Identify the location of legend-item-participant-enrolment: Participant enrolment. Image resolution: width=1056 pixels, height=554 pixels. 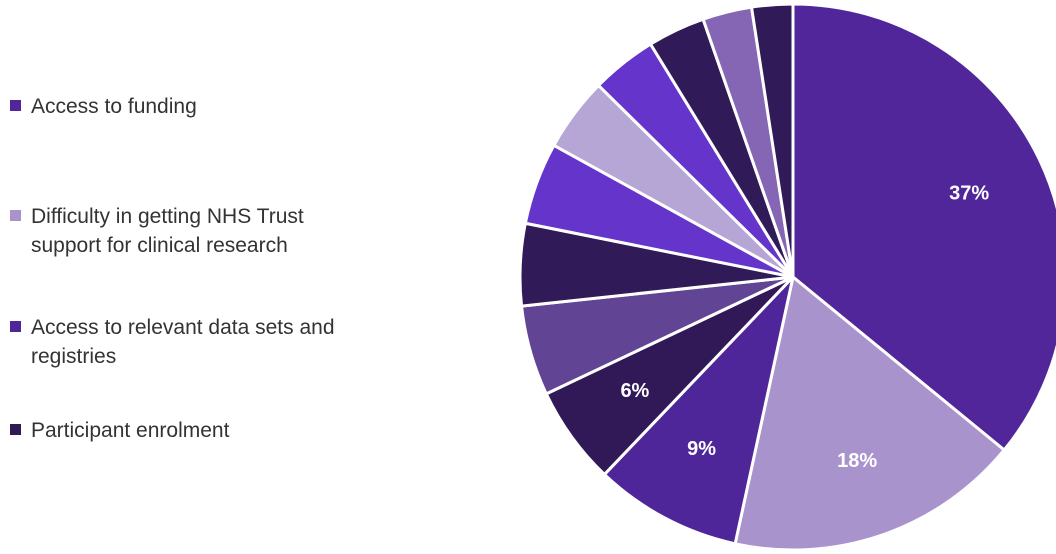
(190, 430).